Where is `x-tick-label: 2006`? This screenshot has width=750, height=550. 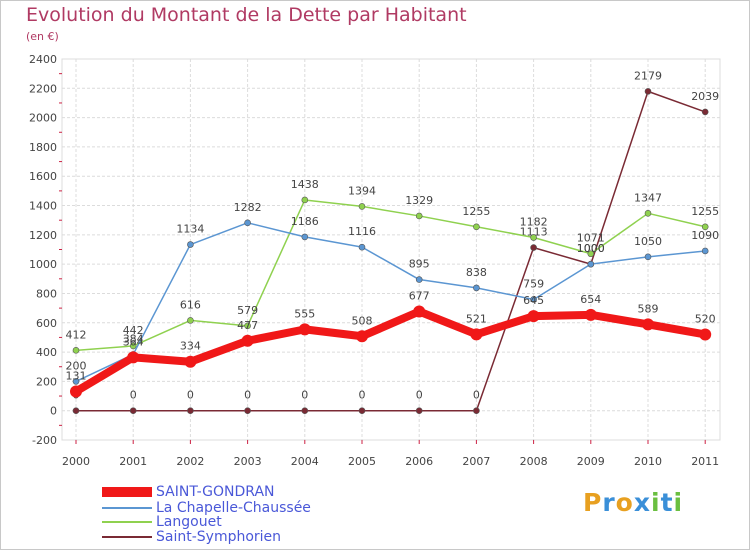 x-tick-label: 2006 is located at coordinates (419, 461).